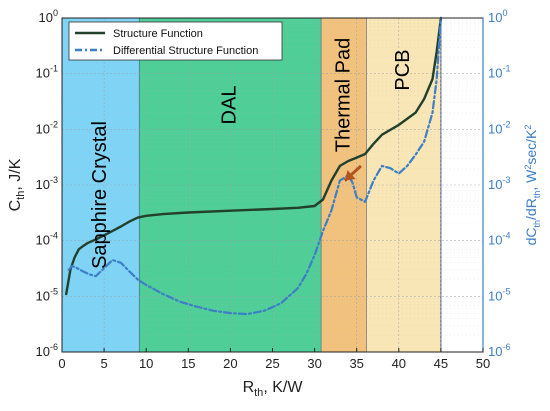 The height and width of the screenshot is (411, 550). What do you see at coordinates (483, 363) in the screenshot?
I see `x-tick-label-10: 50` at bounding box center [483, 363].